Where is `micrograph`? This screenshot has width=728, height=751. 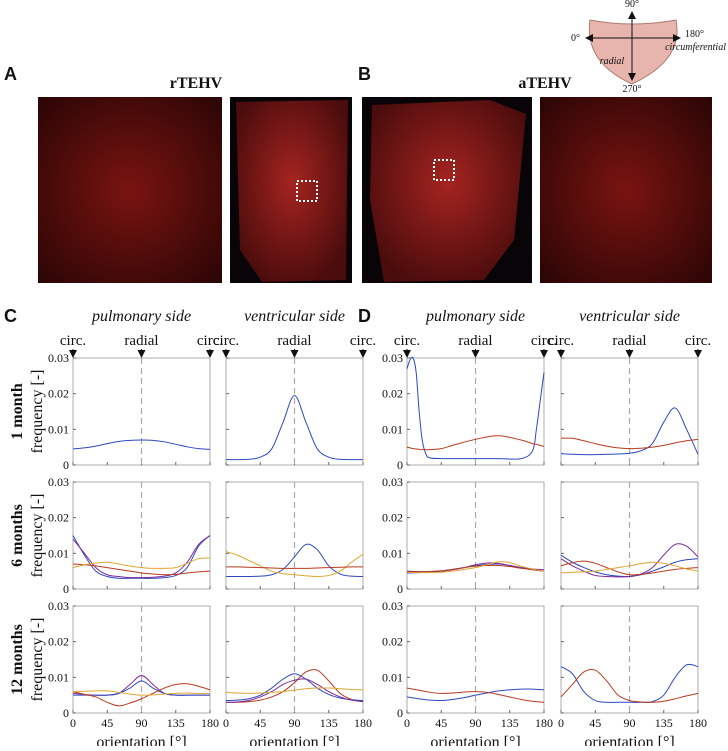 micrograph is located at coordinates (130, 190).